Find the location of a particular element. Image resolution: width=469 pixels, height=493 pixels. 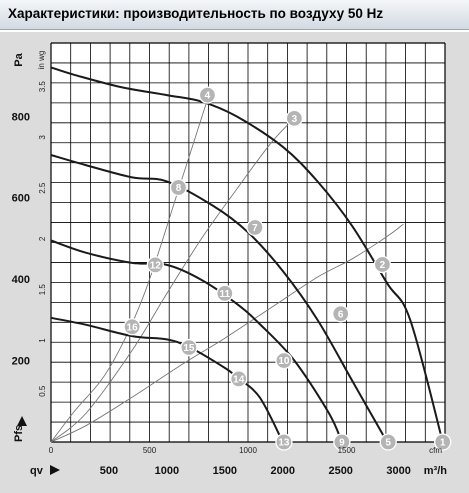

operating-point-marker: 3 is located at coordinates (294, 118).